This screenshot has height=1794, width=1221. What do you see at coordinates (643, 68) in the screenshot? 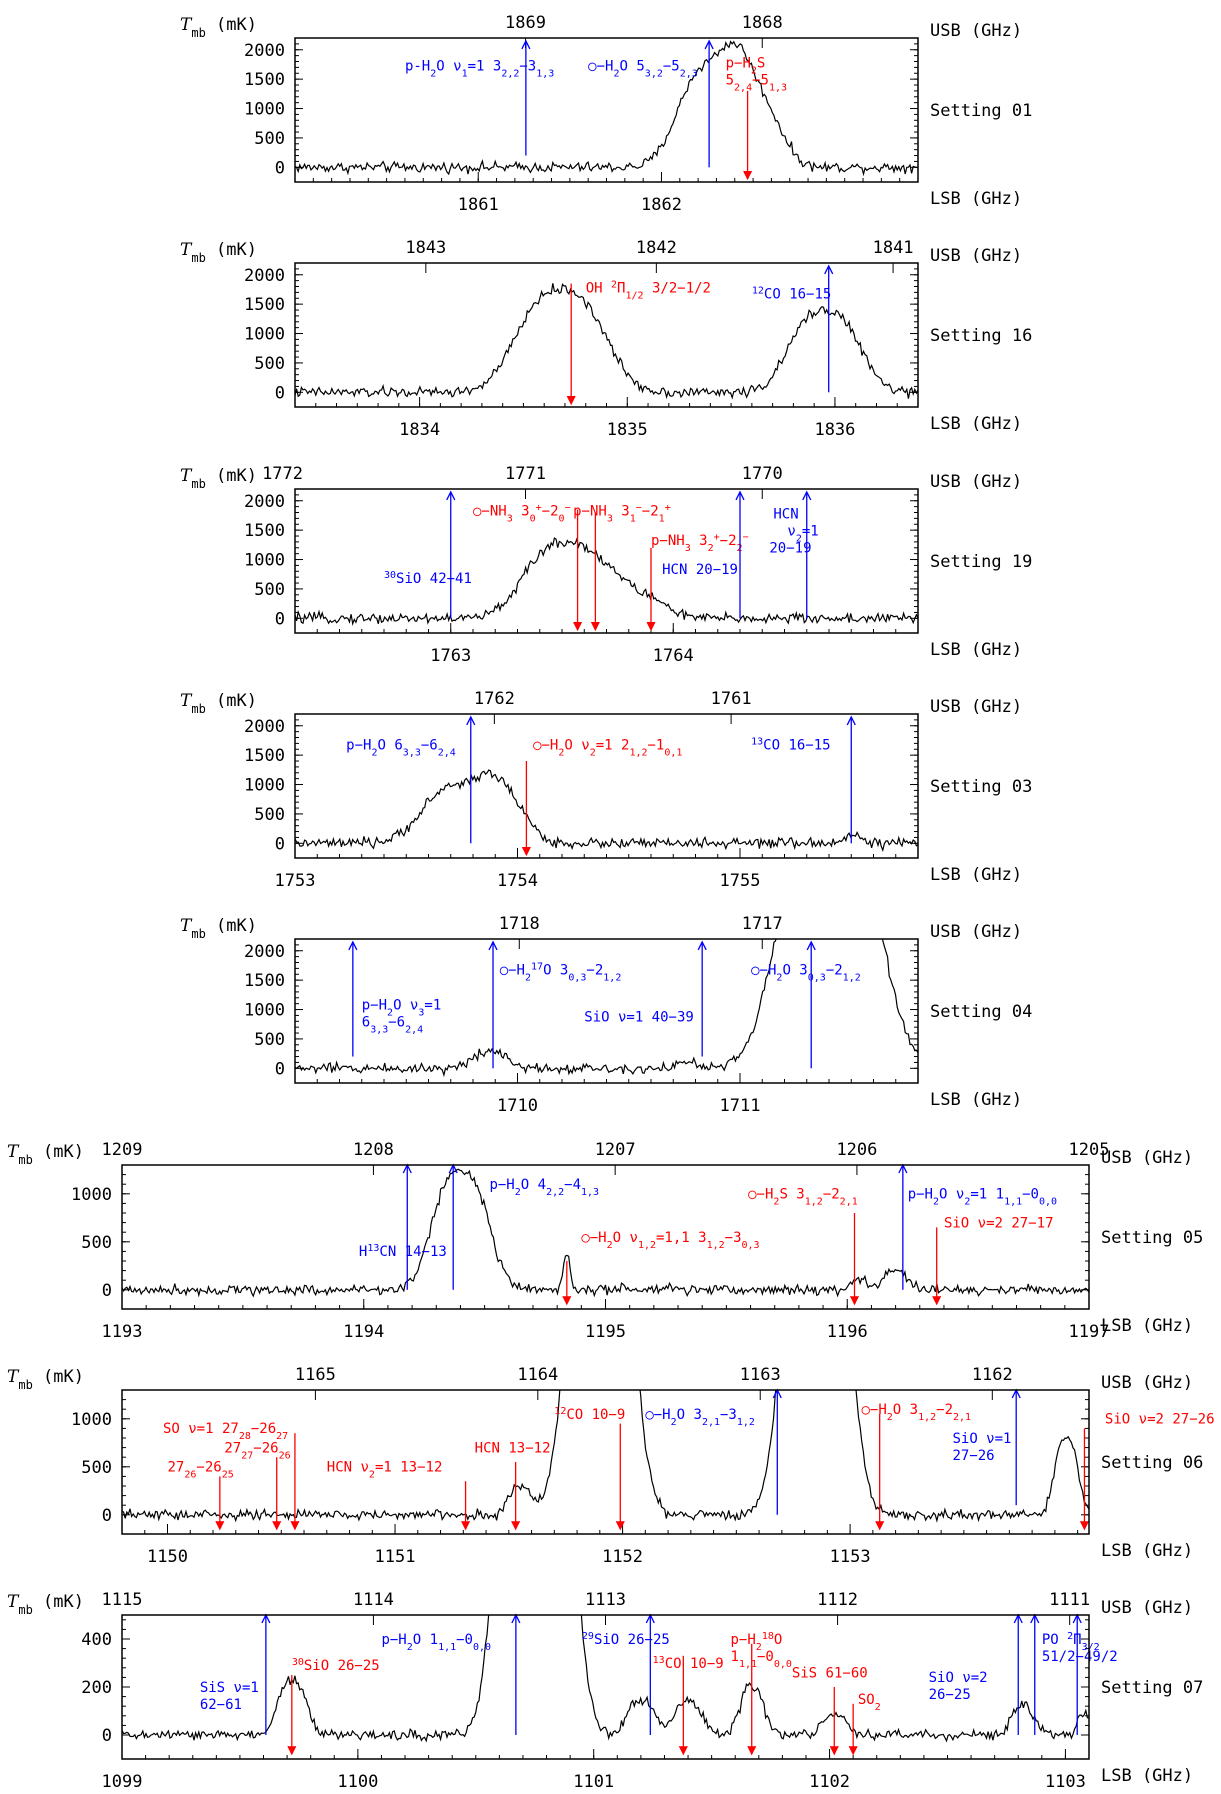
I see `line-label: ○−H2O 53,2−52,3` at bounding box center [643, 68].